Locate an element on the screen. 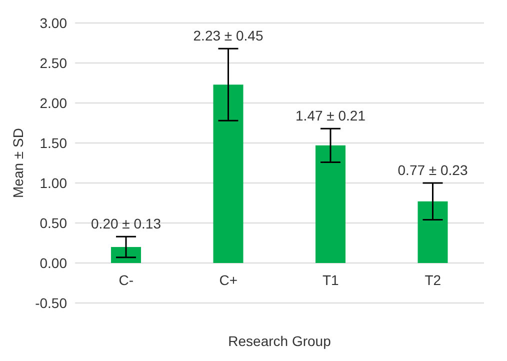 Image resolution: width=507 pixels, height=361 pixels. data-label: 2.23 ± 0.45 is located at coordinates (228, 36).